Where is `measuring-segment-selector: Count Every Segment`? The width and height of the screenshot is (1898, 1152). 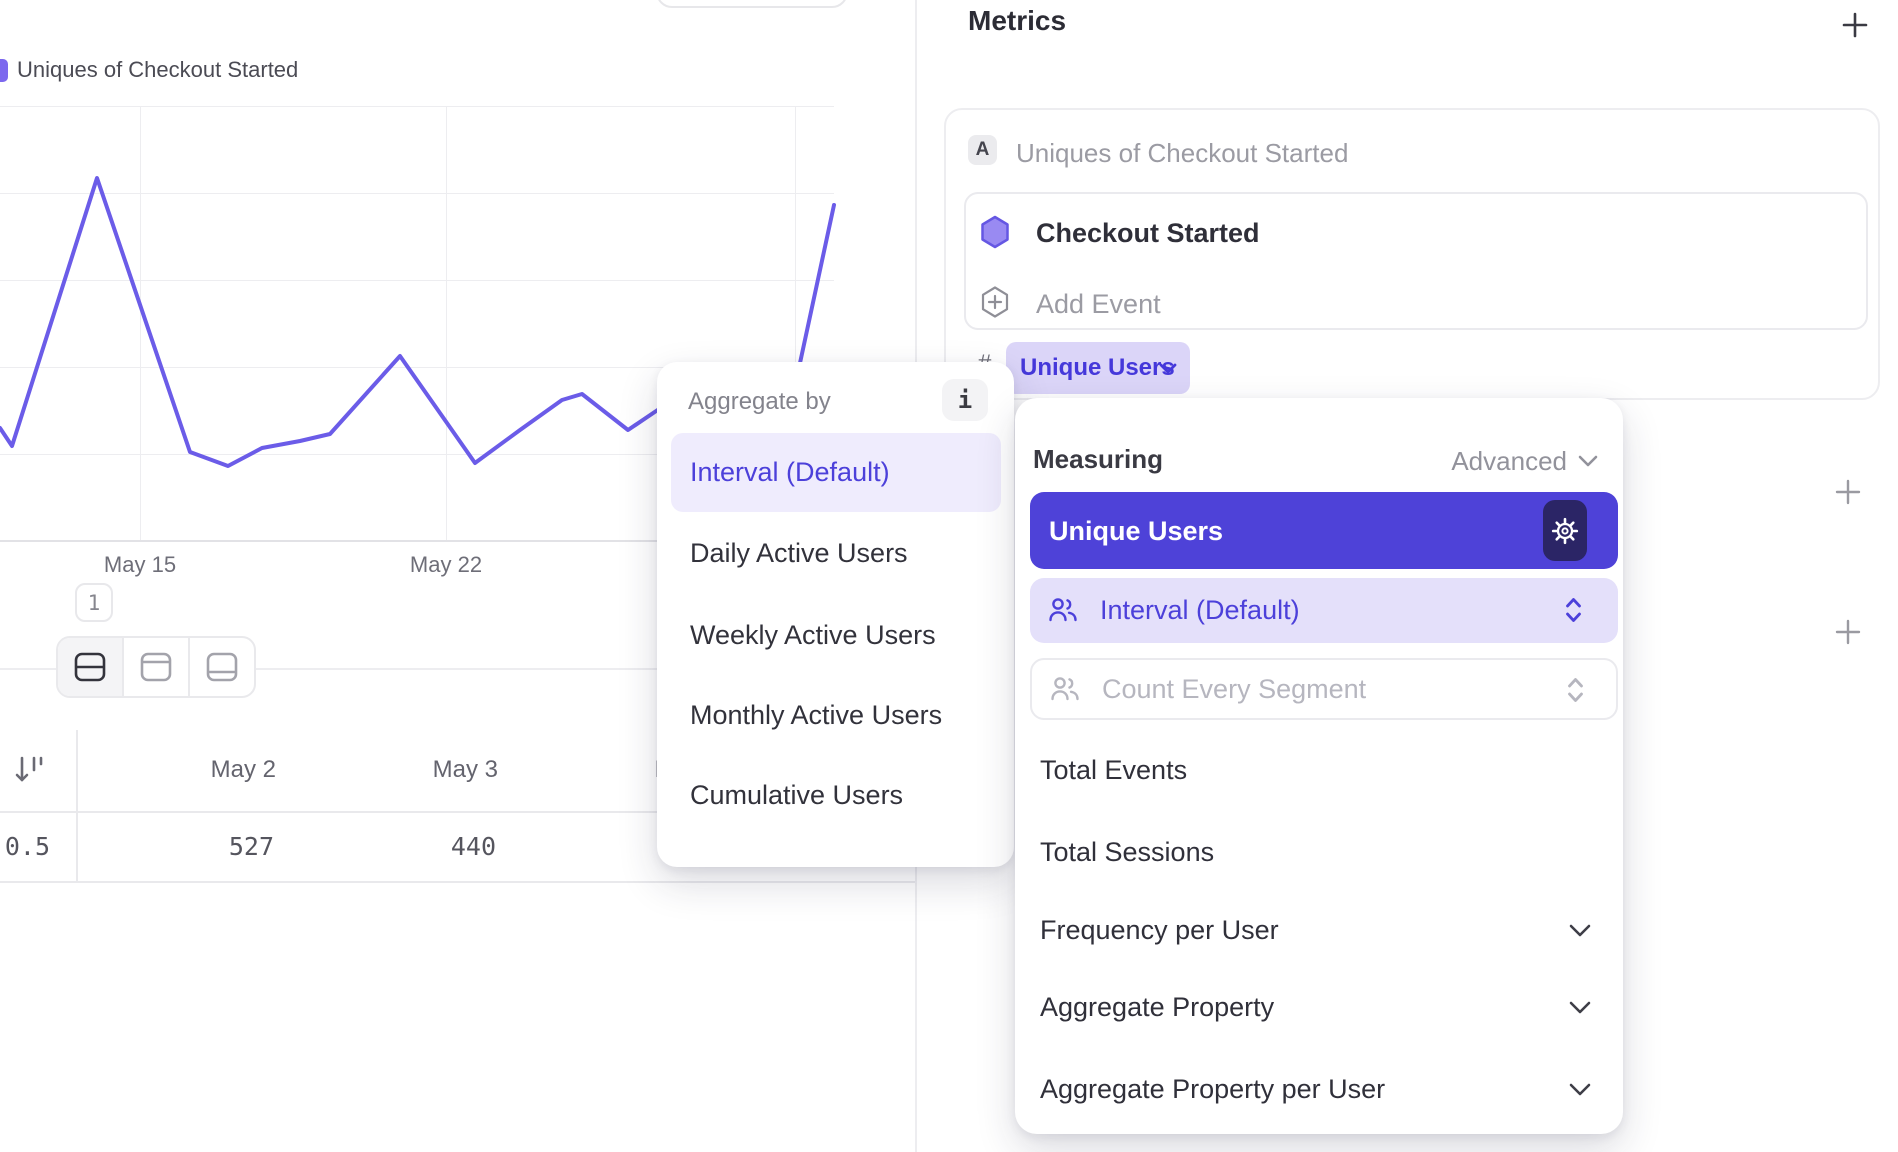
measuring-segment-selector: Count Every Segment is located at coordinates (1324, 689).